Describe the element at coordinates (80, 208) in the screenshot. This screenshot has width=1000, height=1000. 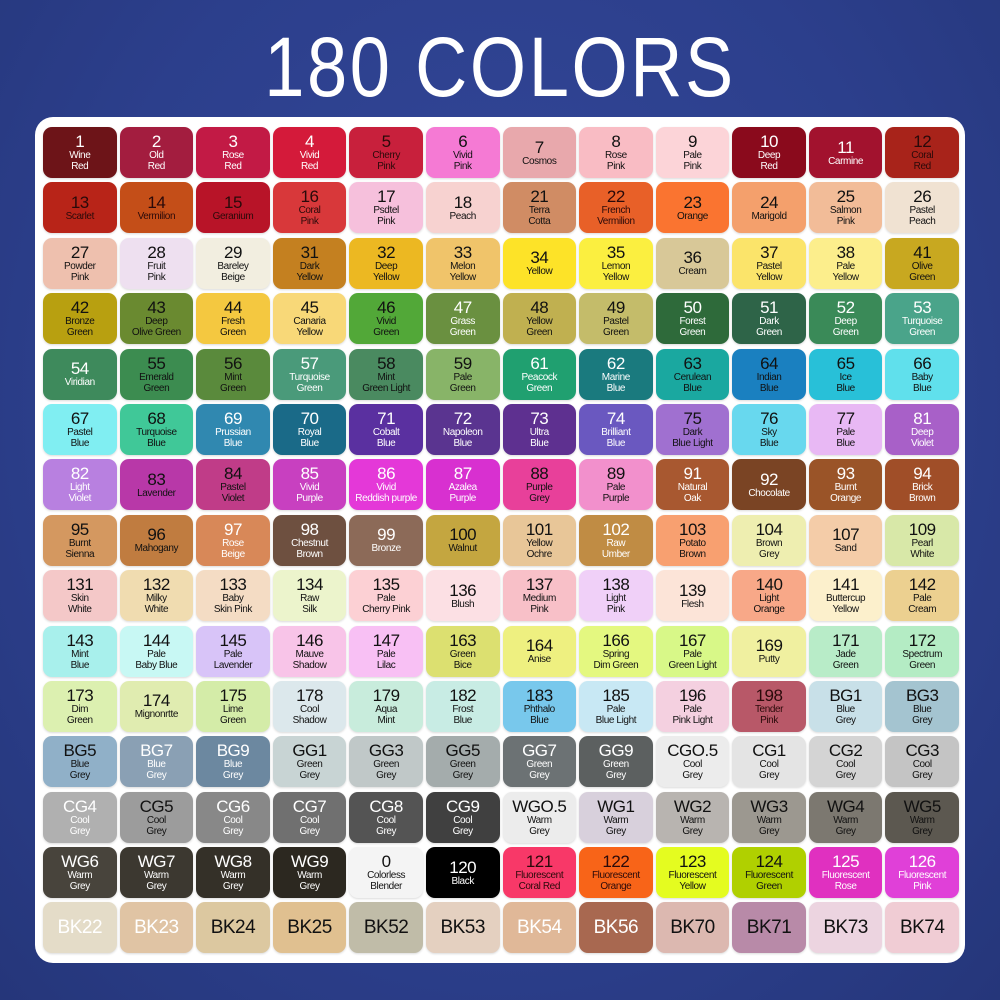
I see `color-swatch: 13 Scarlet` at that location.